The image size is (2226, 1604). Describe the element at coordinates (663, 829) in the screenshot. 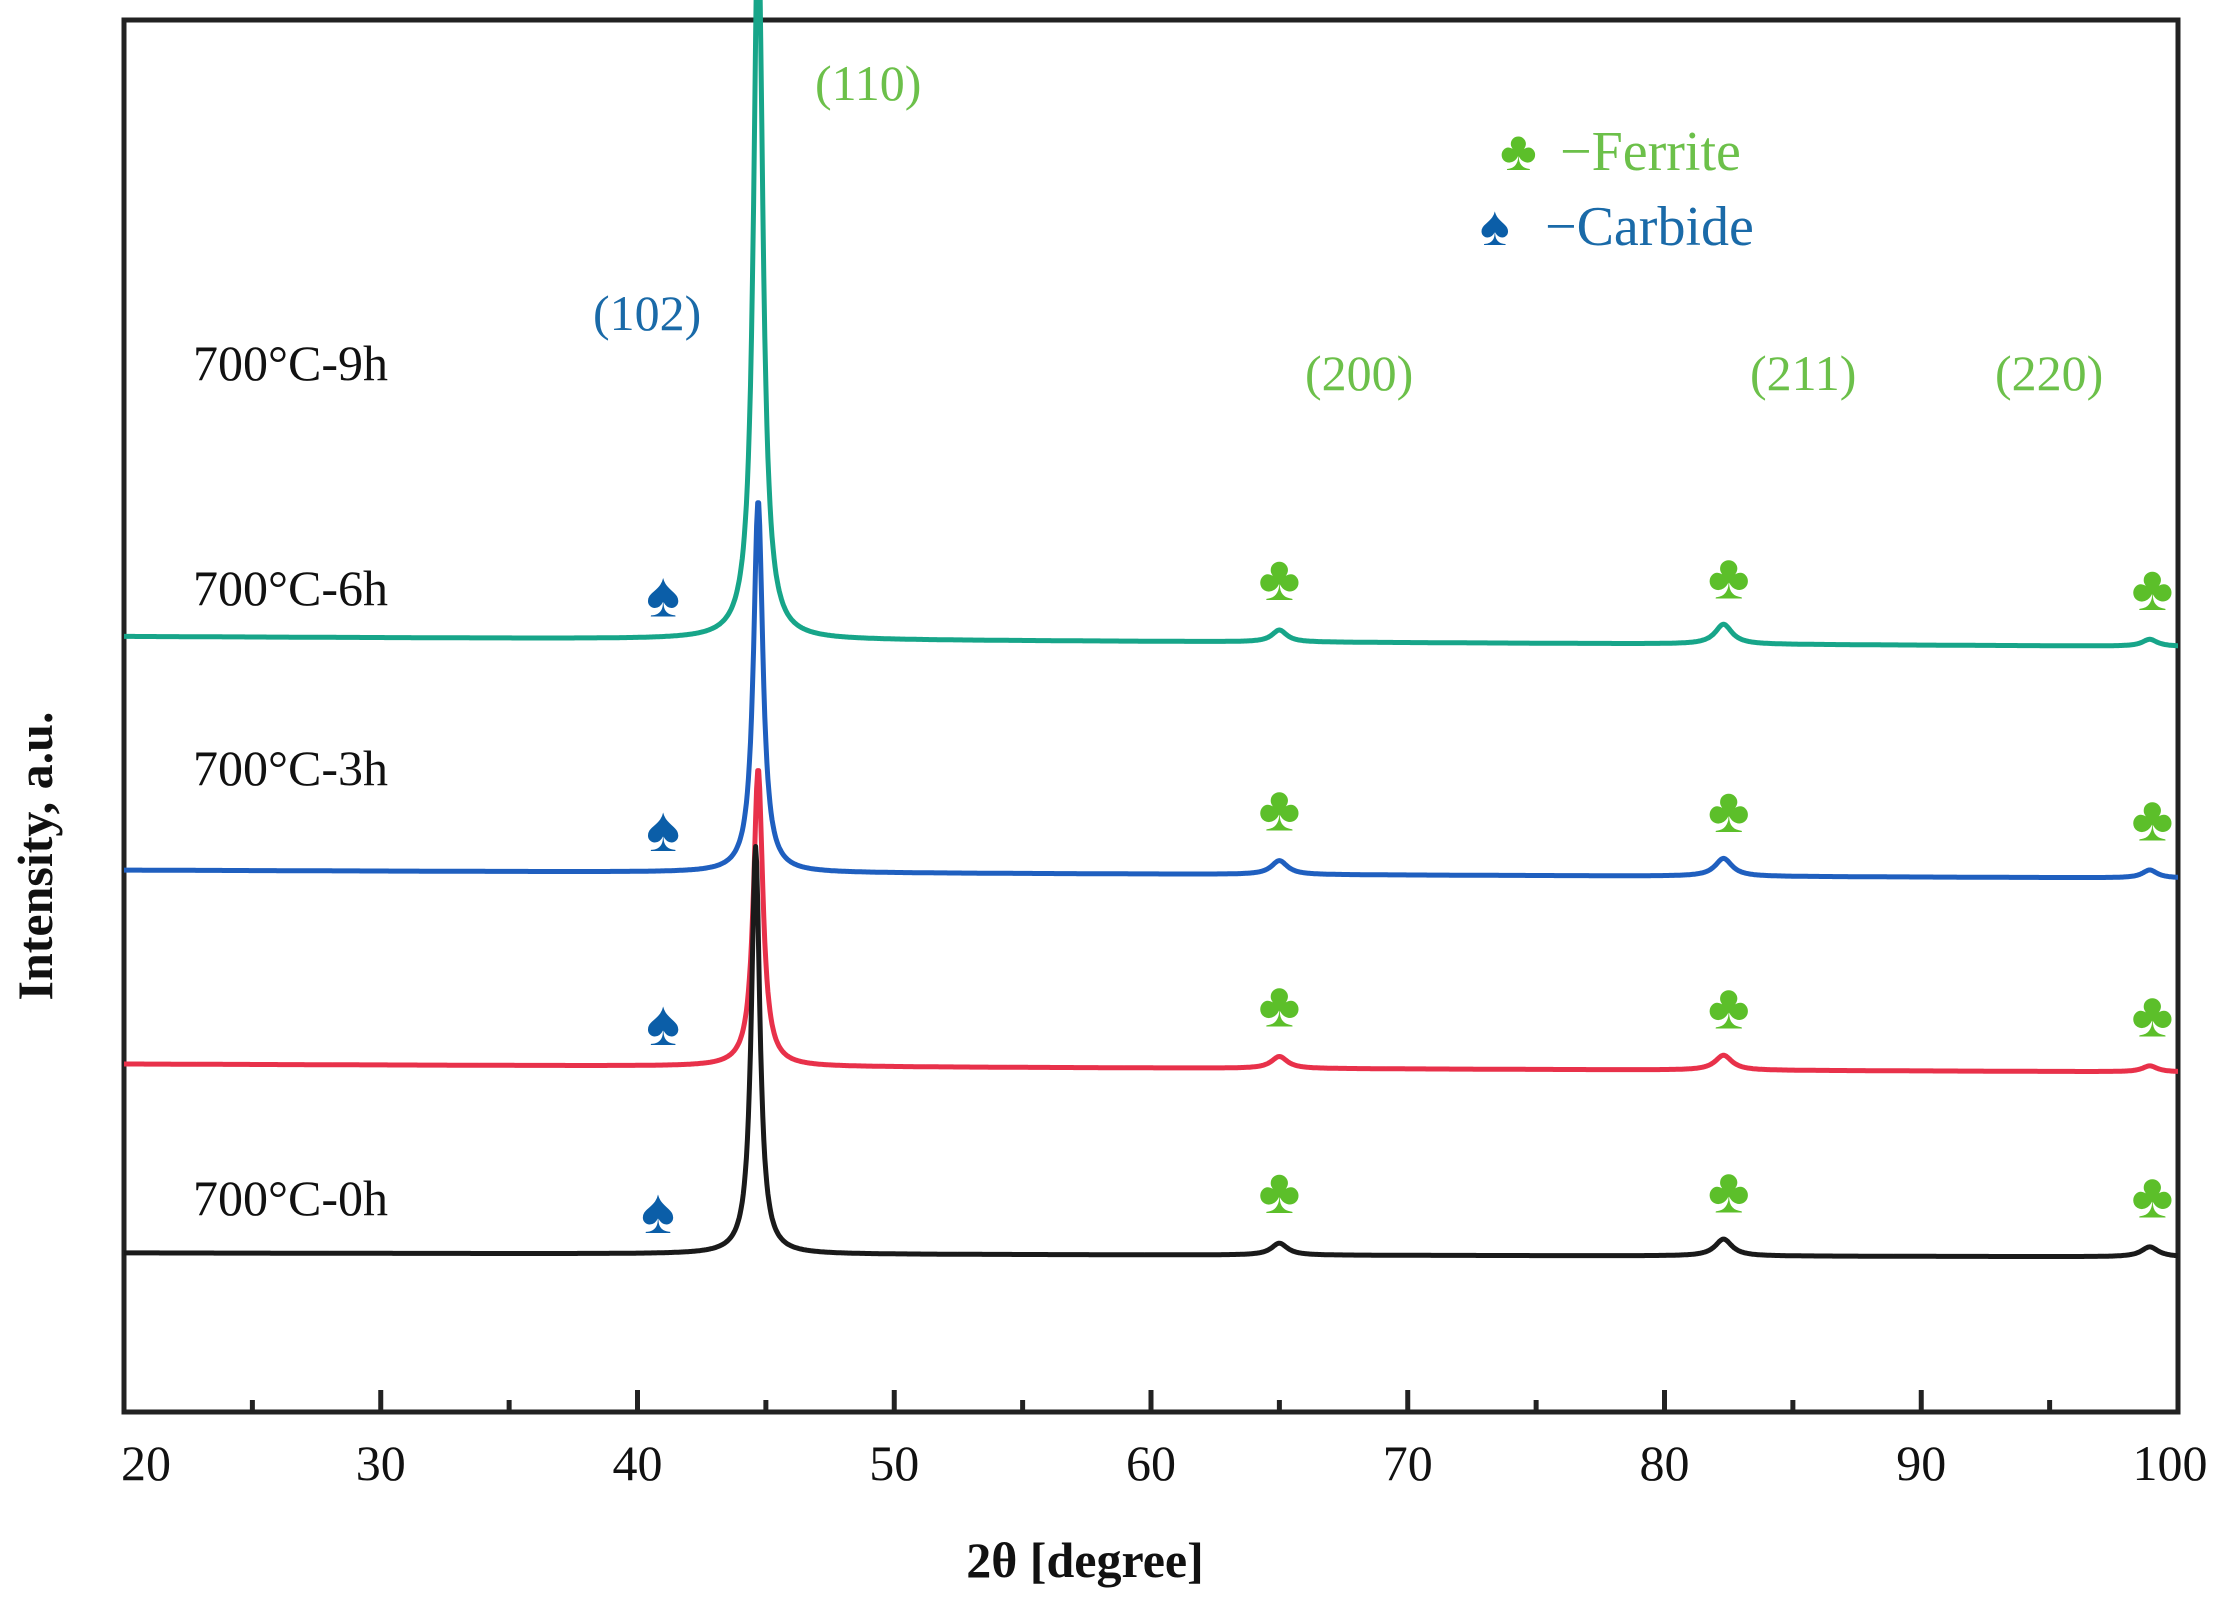

I see `carbide-spade-icon-5: ♠` at that location.